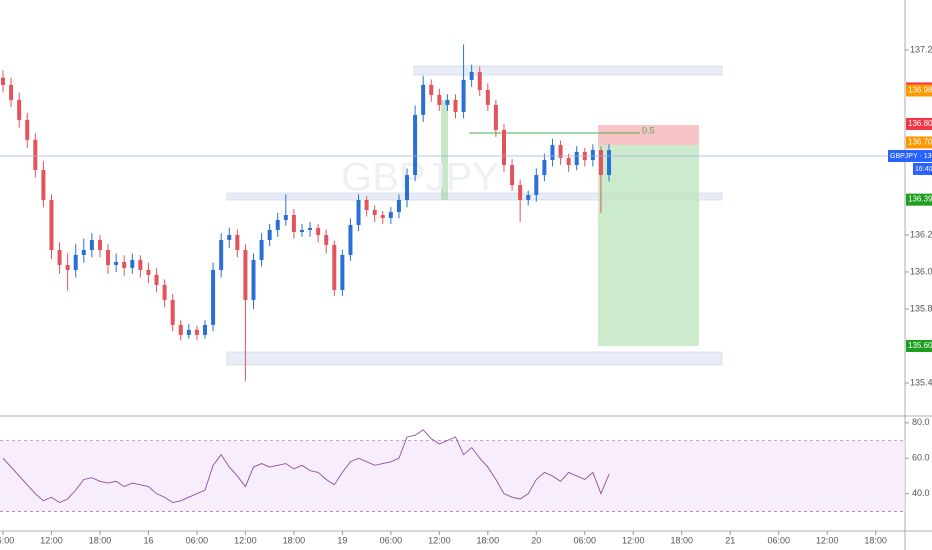  Describe the element at coordinates (921, 458) in the screenshot. I see `y-tick-label: 60.0` at that location.